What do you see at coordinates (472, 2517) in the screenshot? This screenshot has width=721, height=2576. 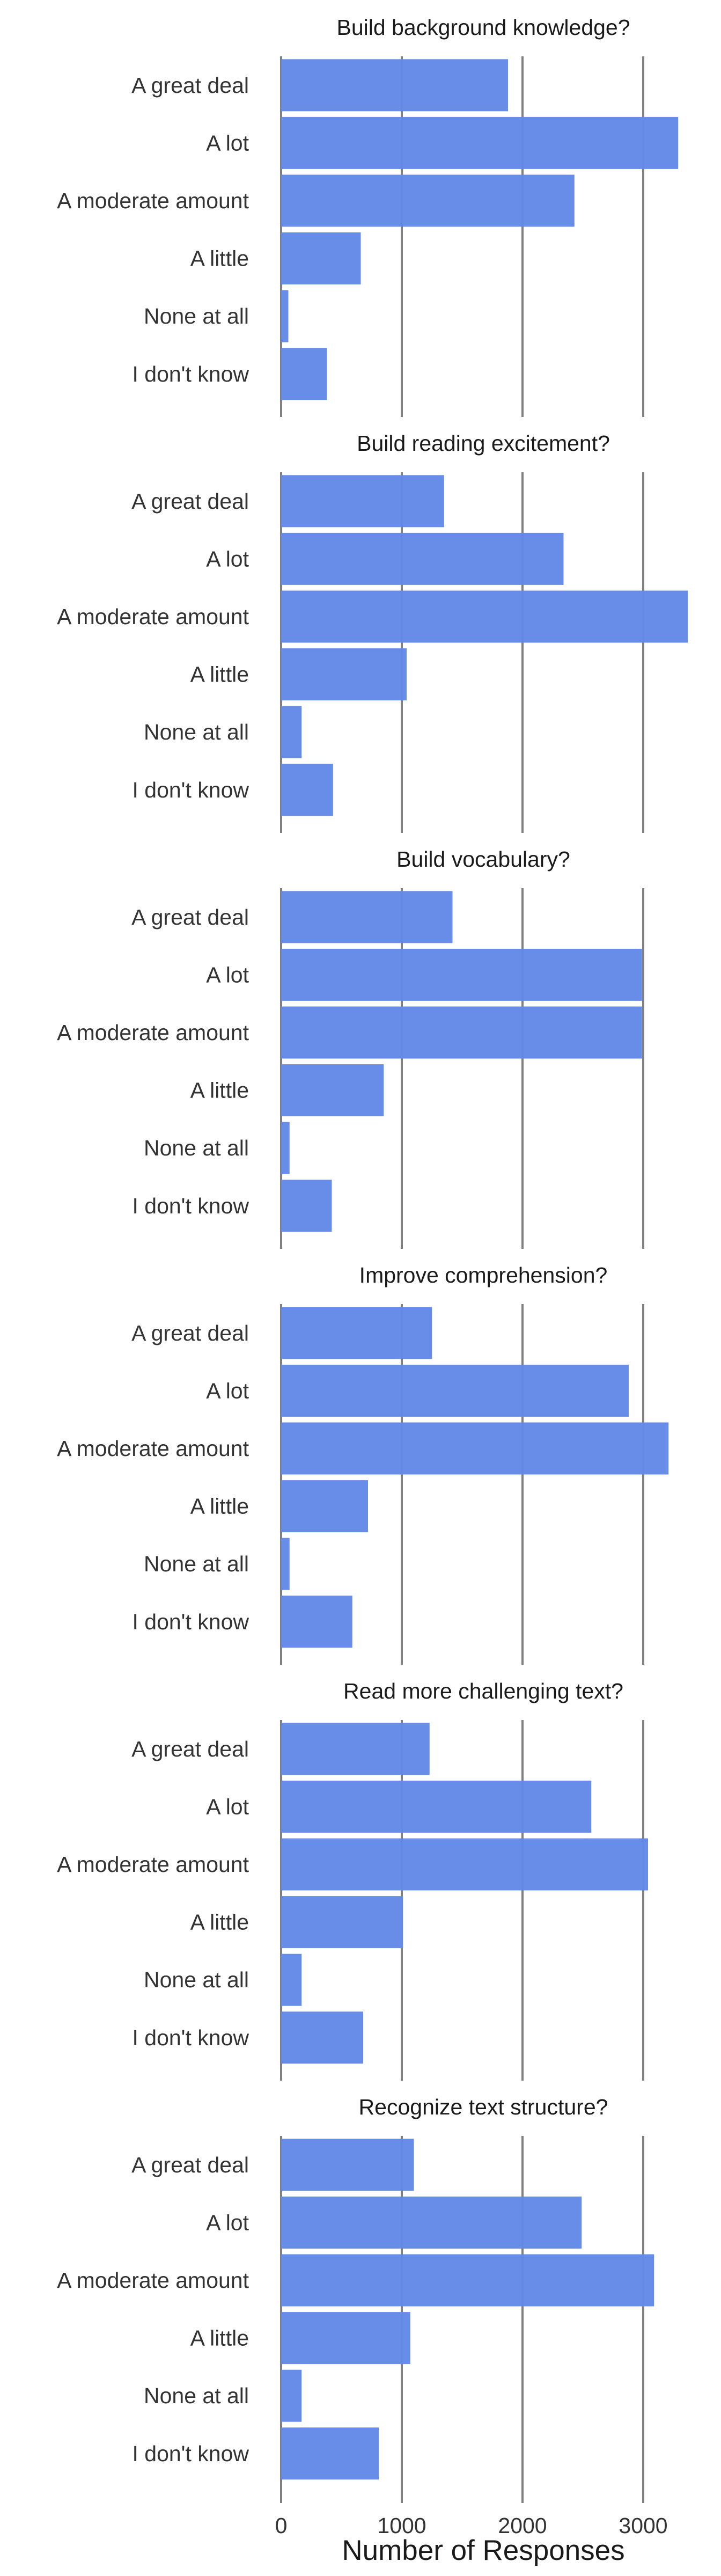 I see `x-axis: 0 1000 2000 3000` at bounding box center [472, 2517].